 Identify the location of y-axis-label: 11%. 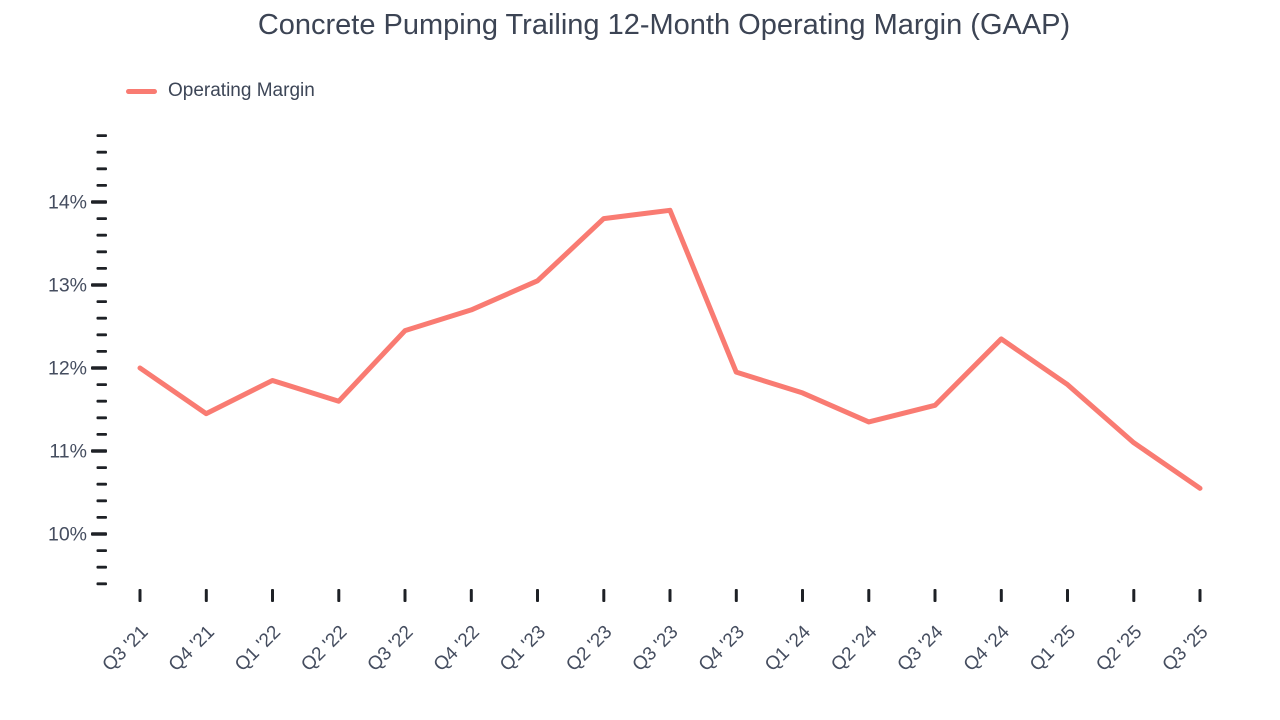
(68, 452).